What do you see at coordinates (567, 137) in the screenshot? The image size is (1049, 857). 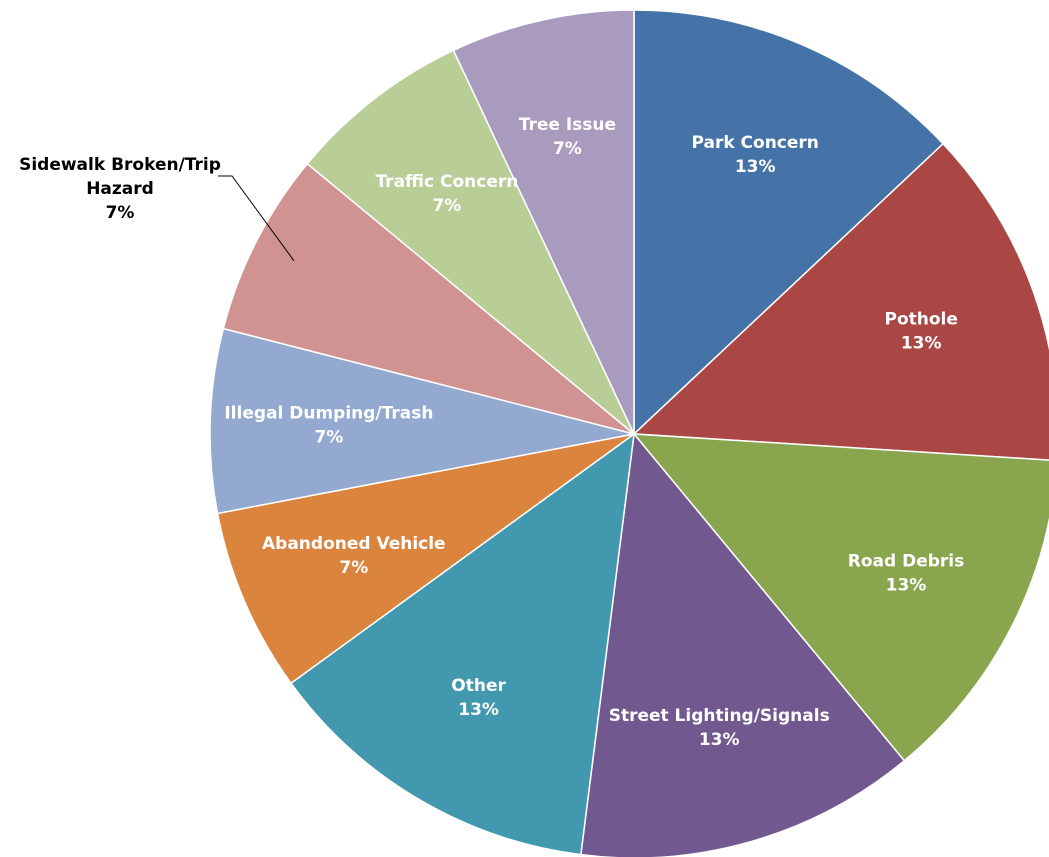 I see `data-label-tree-issue: Tree Issue 7%` at bounding box center [567, 137].